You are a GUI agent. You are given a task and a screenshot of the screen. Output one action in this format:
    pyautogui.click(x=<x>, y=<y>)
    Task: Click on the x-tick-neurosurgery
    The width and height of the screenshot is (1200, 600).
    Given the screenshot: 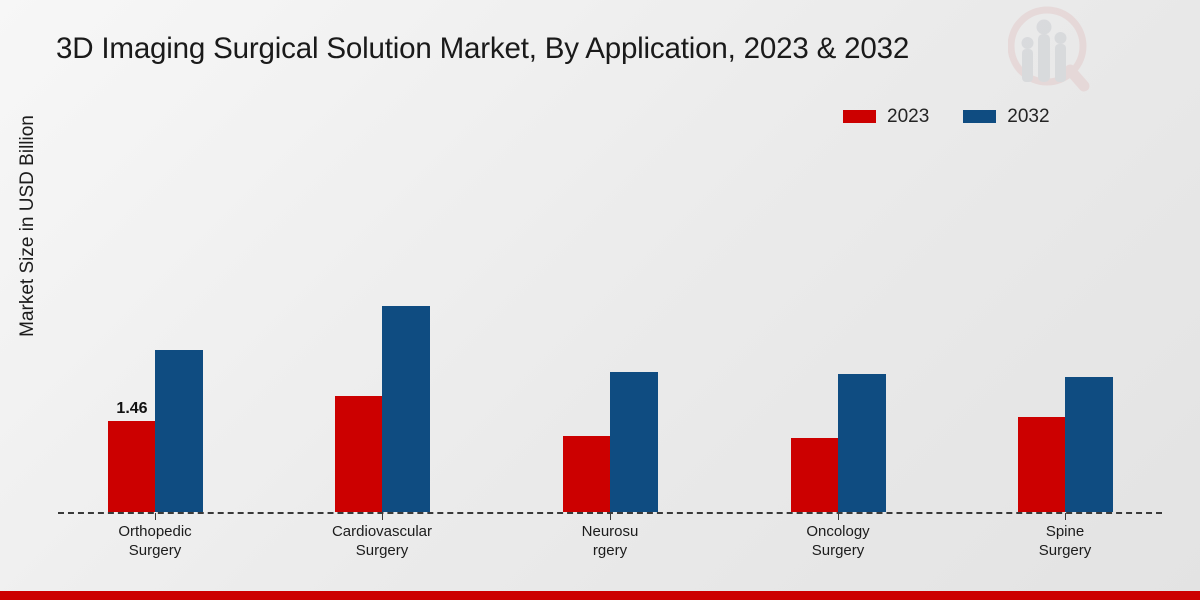 What is the action you would take?
    pyautogui.click(x=610, y=516)
    